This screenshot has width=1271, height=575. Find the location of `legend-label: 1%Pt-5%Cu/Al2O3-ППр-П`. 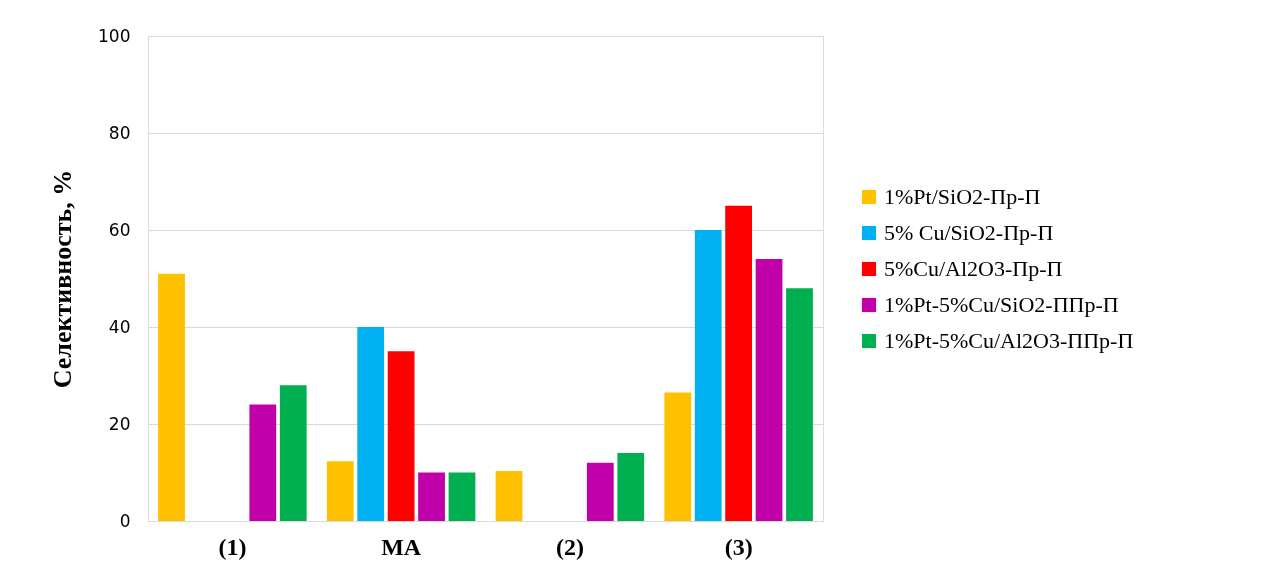

legend-label: 1%Pt-5%Cu/Al2O3-ППр-П is located at coordinates (1009, 340).